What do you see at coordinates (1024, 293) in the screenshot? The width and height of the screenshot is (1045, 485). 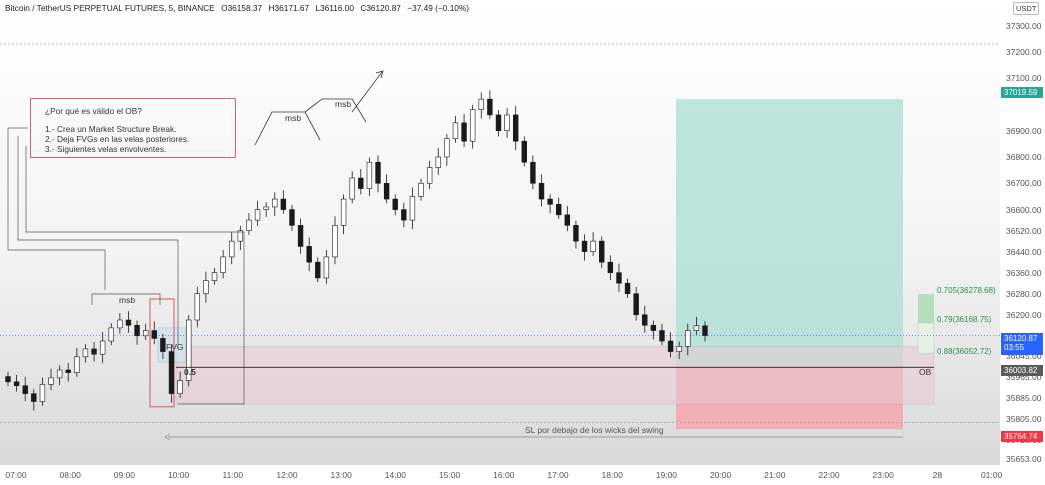 I see `price-tick-label: 36280.00` at bounding box center [1024, 293].